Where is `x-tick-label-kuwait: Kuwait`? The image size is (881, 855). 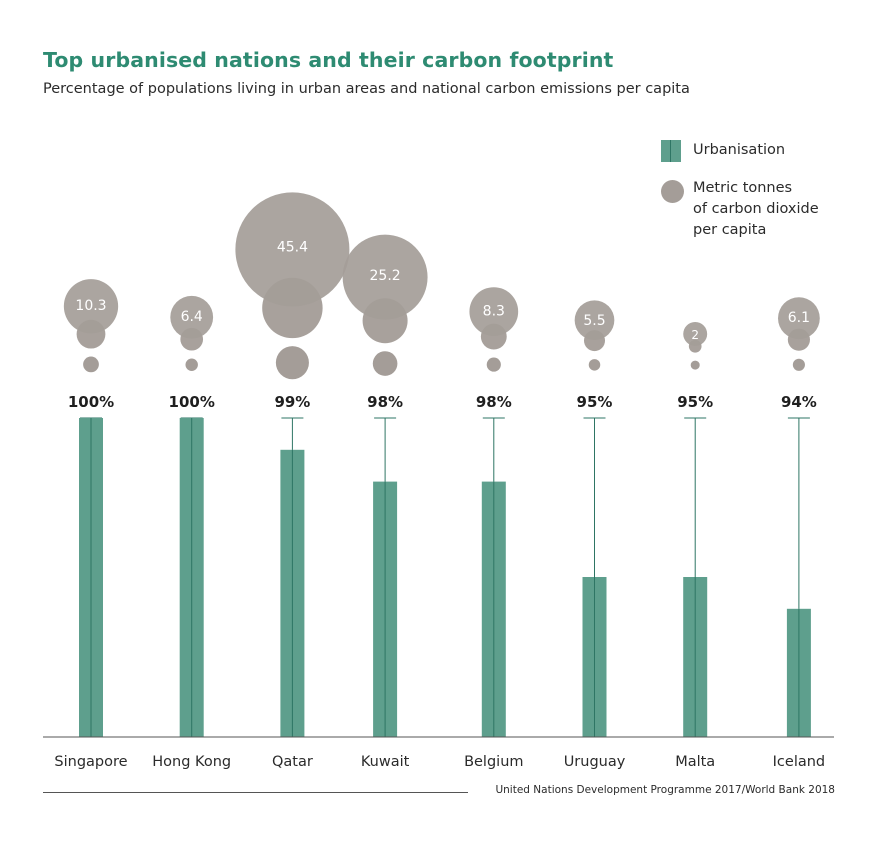 x-tick-label-kuwait: Kuwait is located at coordinates (385, 762).